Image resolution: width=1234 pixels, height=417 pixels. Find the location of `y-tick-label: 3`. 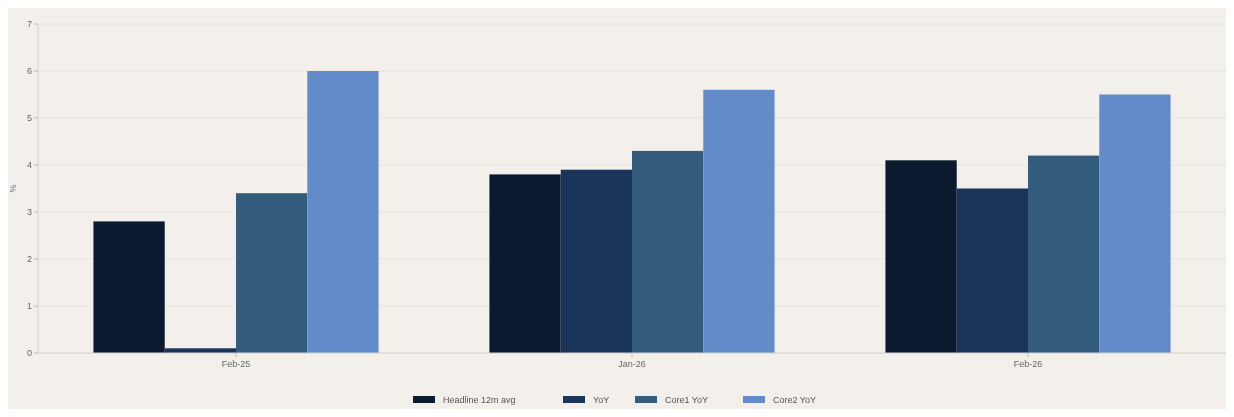

y-tick-label: 3 is located at coordinates (29, 212).